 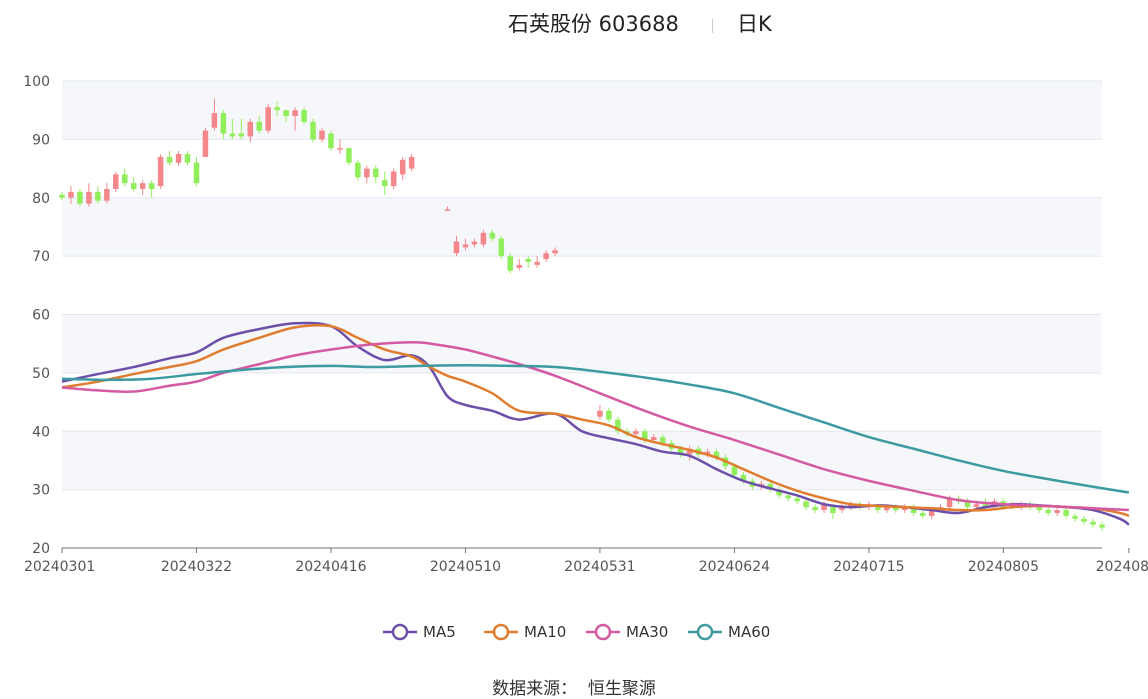 What do you see at coordinates (59, 567) in the screenshot?
I see `x-tick-label: 20240301` at bounding box center [59, 567].